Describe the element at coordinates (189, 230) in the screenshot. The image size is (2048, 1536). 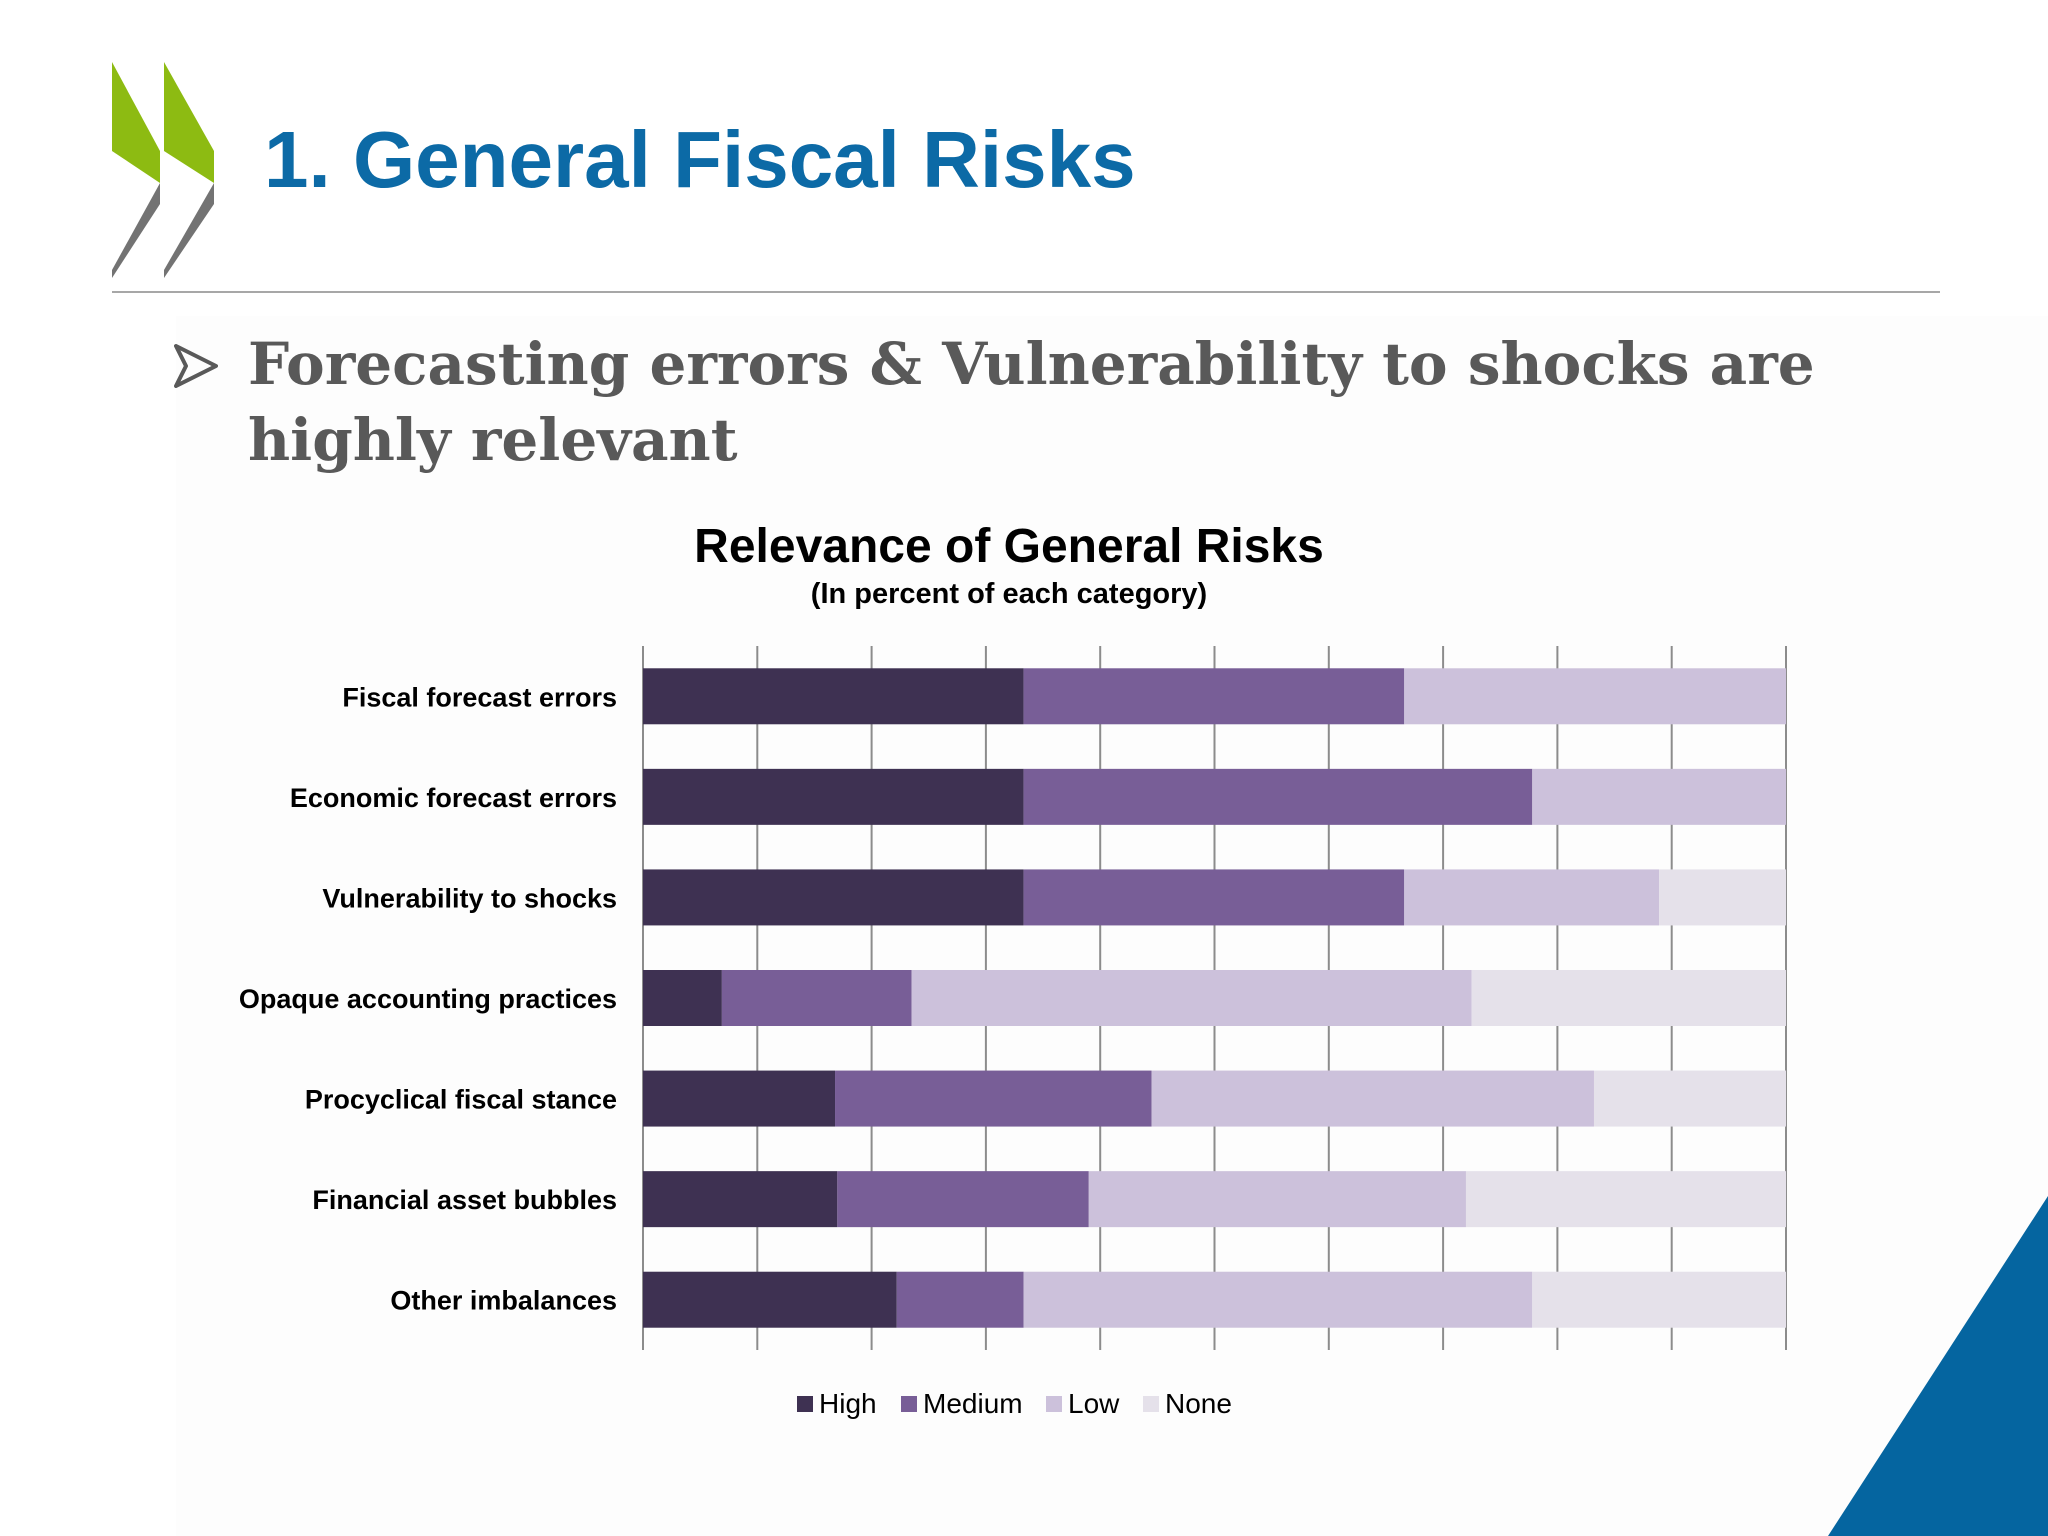
I see `logo-chevron-2-bottom` at that location.